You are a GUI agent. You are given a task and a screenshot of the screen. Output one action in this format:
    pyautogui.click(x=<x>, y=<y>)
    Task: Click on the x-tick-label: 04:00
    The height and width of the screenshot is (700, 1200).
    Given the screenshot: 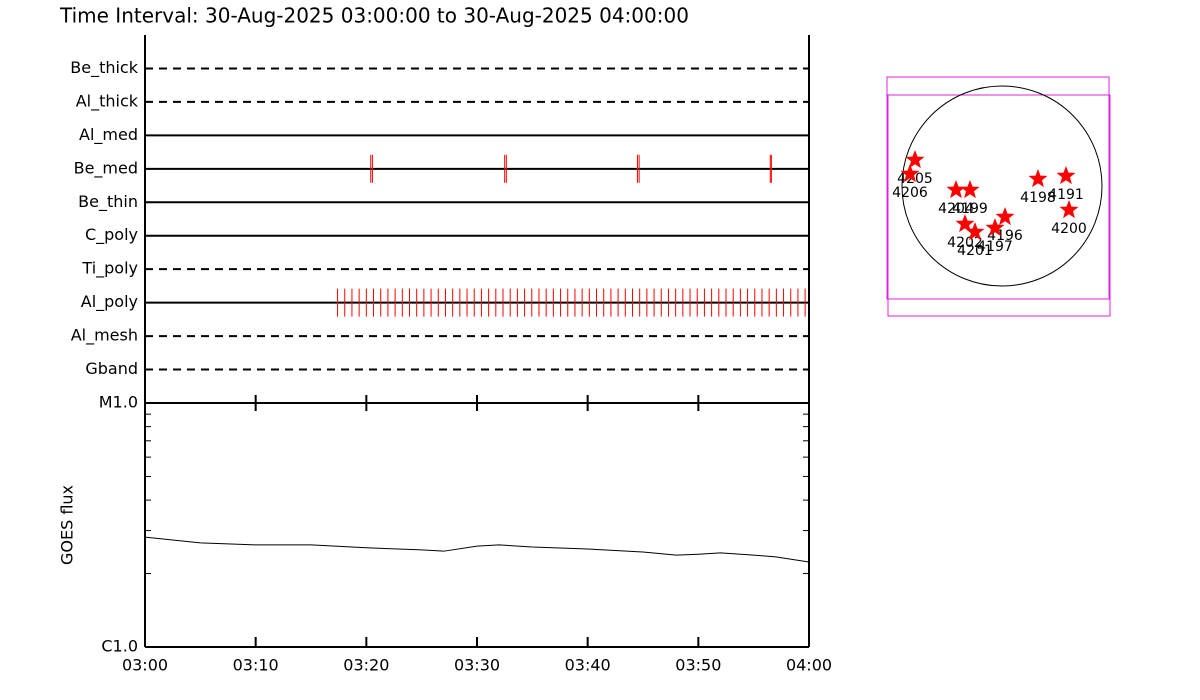 What is the action you would take?
    pyautogui.click(x=809, y=665)
    